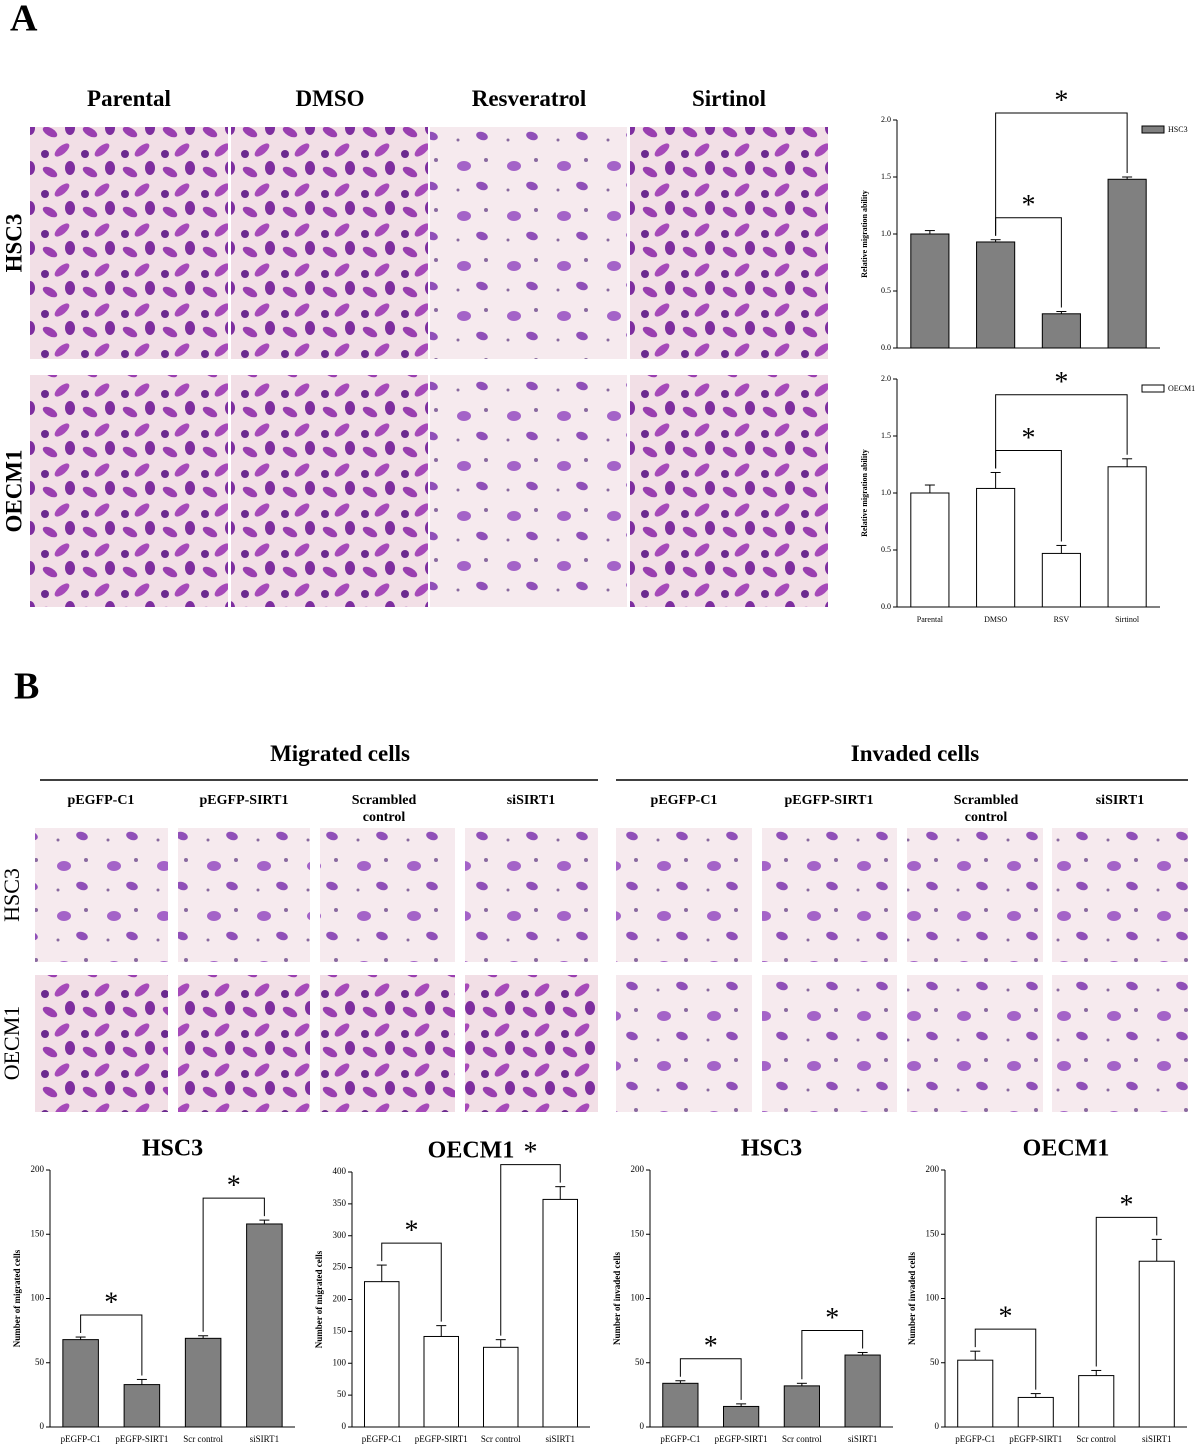 Image resolution: width=1200 pixels, height=1450 pixels. I want to click on y-tick-label: 1.0, so click(886, 492).